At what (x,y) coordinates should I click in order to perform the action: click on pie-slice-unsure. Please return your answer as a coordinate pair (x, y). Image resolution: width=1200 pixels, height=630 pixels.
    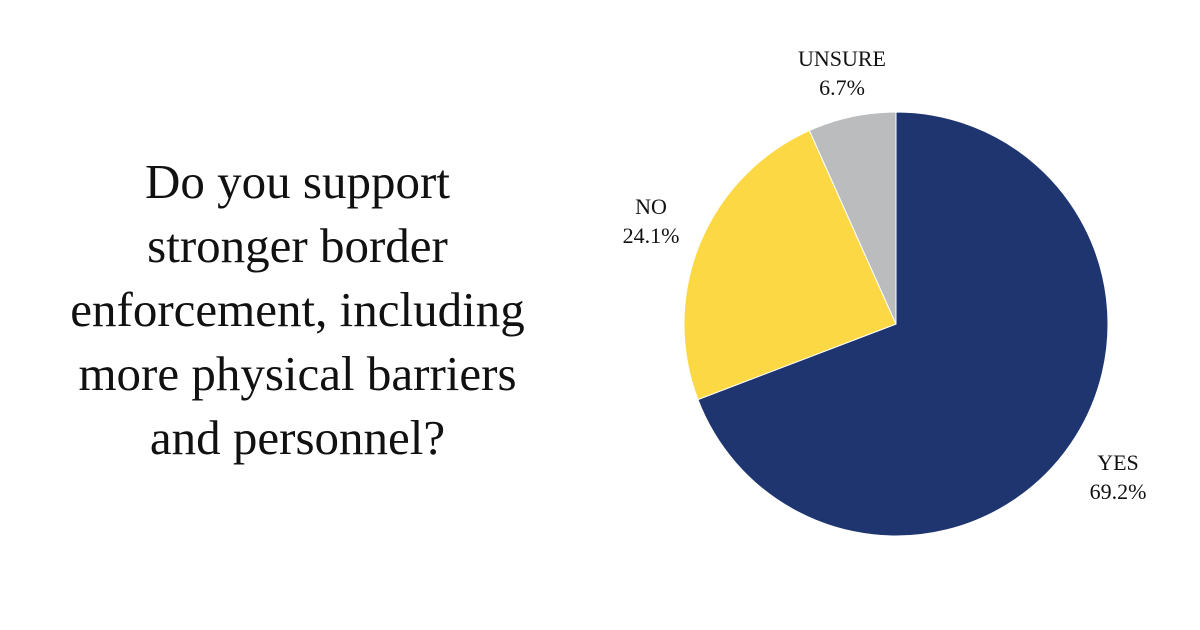
    Looking at the image, I should click on (852, 218).